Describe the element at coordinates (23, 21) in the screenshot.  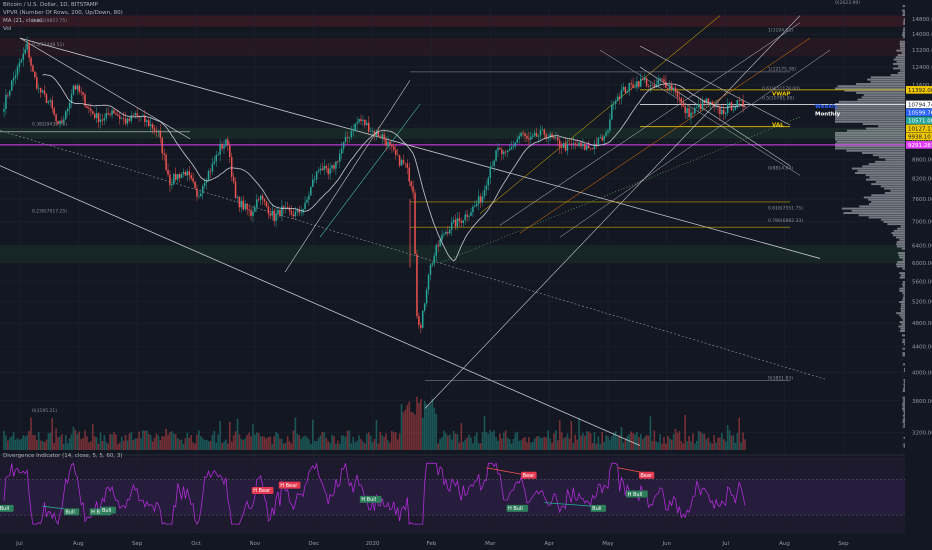
I see `legend-ma: MA (21, close)` at that location.